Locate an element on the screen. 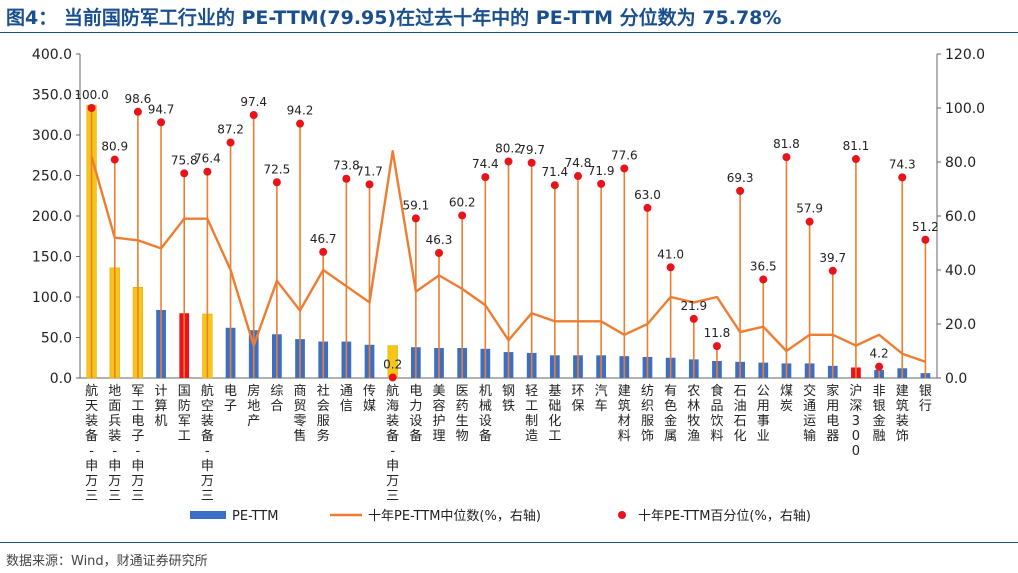 Image resolution: width=1018 pixels, height=573 pixels. percentile-data-label: 71.4 is located at coordinates (554, 172).